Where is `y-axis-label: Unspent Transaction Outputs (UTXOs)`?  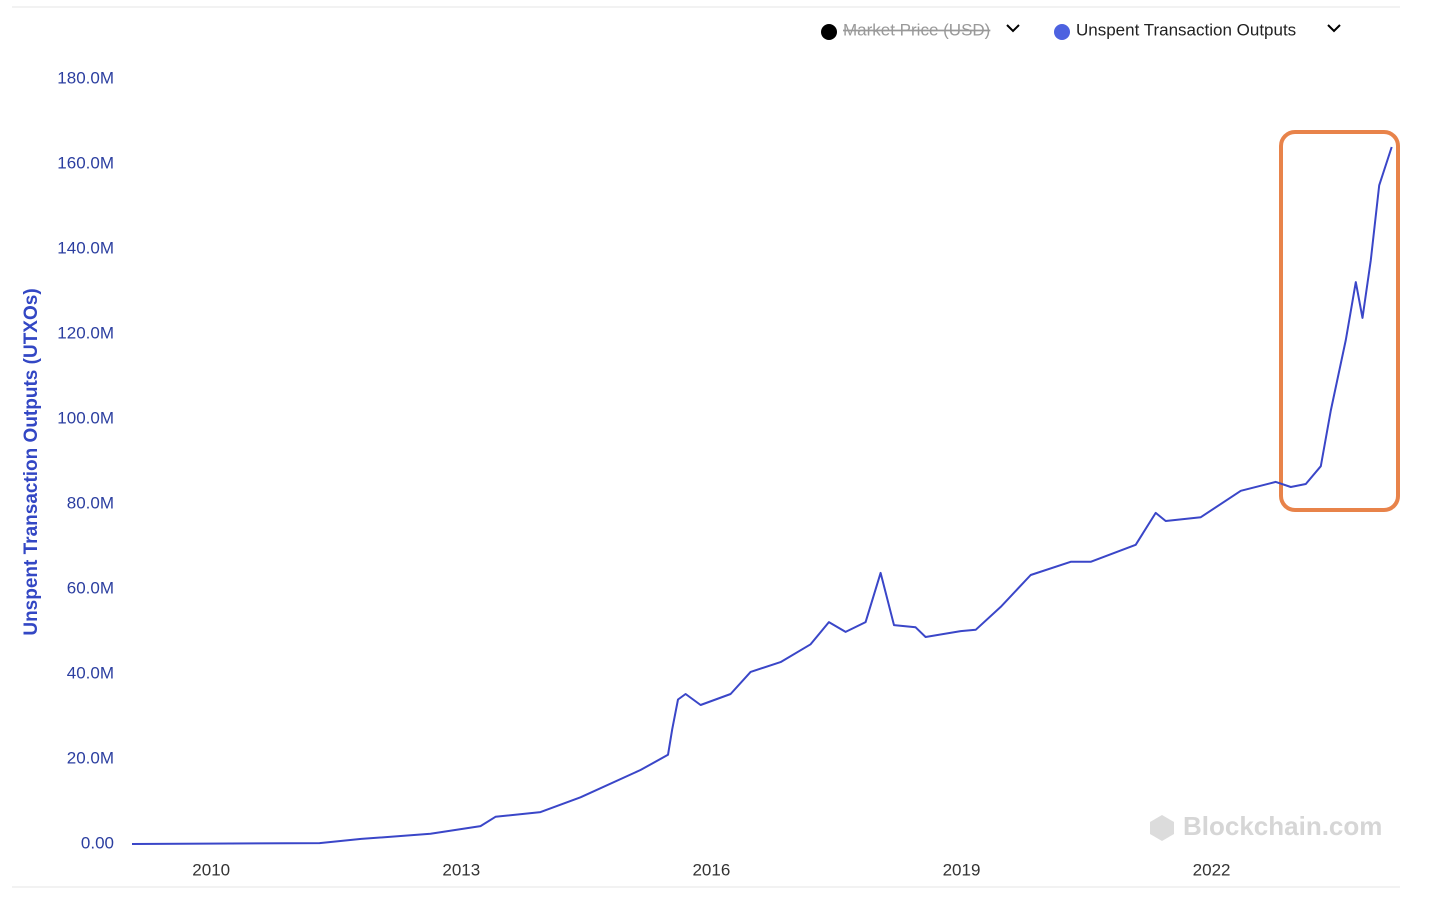 y-axis-label: Unspent Transaction Outputs (UTXOs) is located at coordinates (31, 461).